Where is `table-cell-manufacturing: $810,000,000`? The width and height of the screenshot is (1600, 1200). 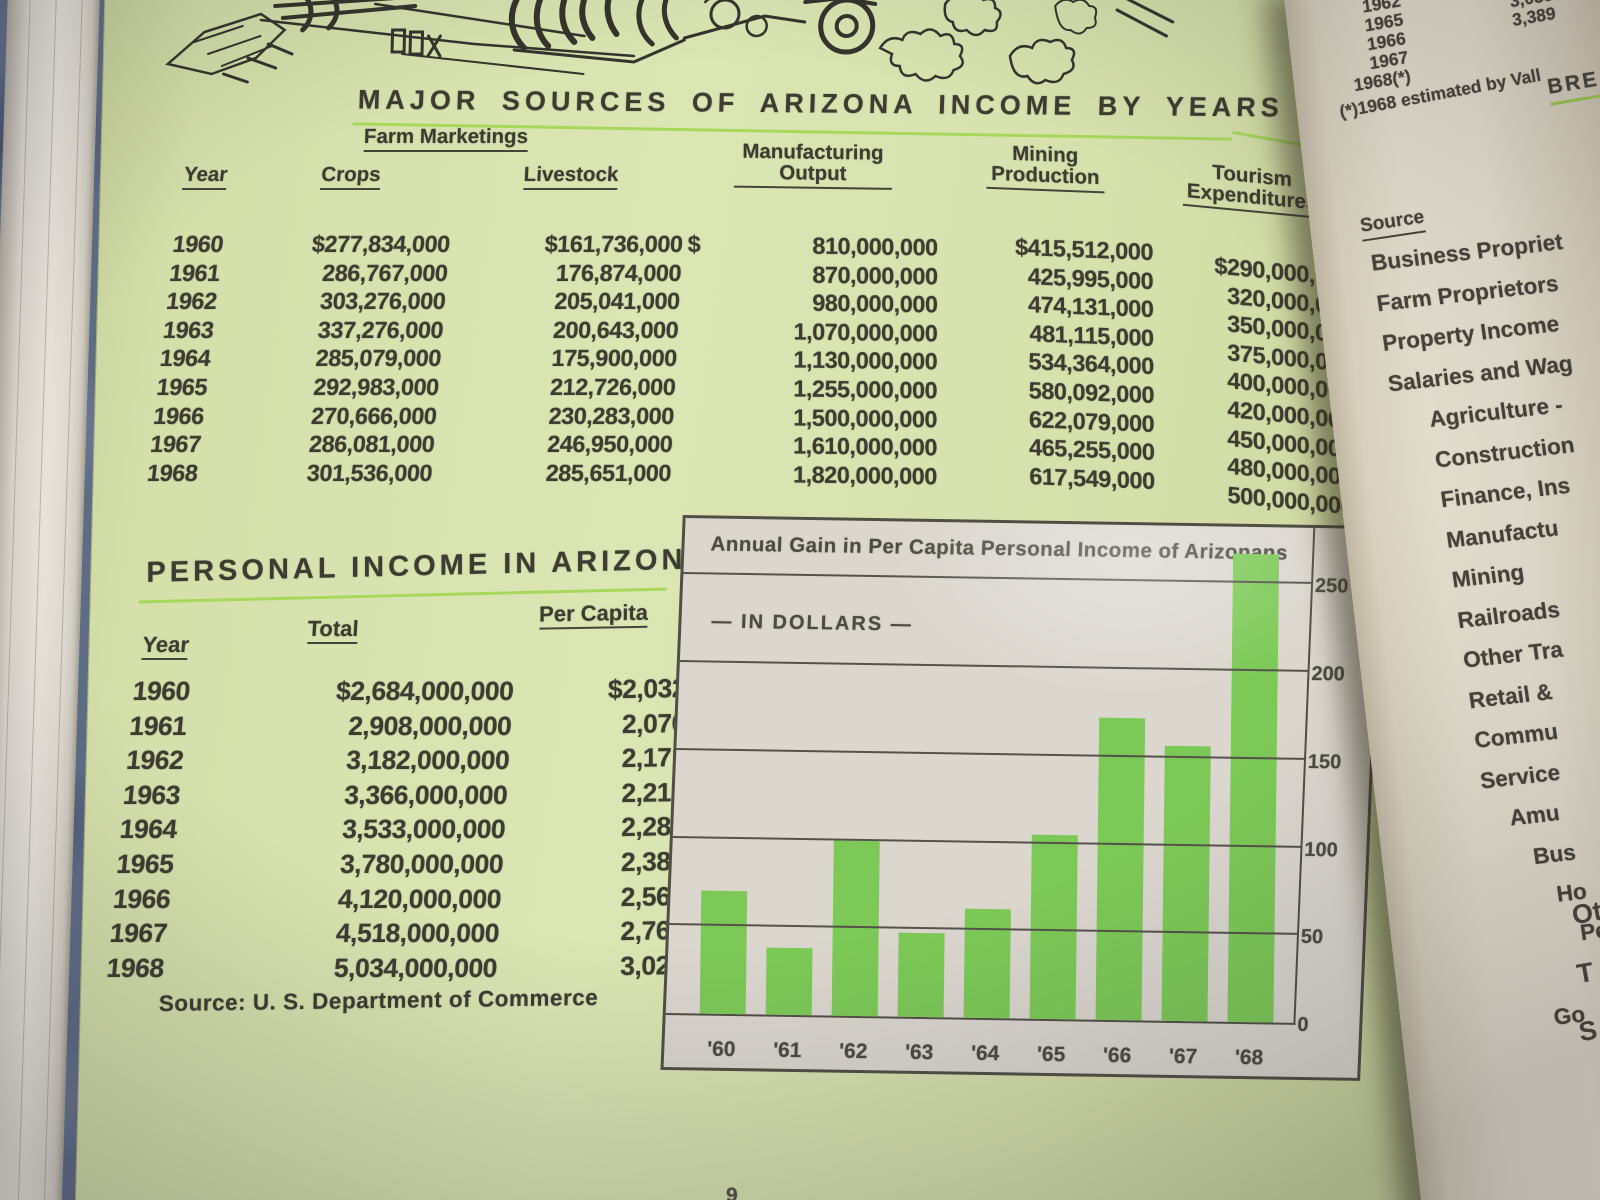 table-cell-manufacturing: $810,000,000 is located at coordinates (813, 246).